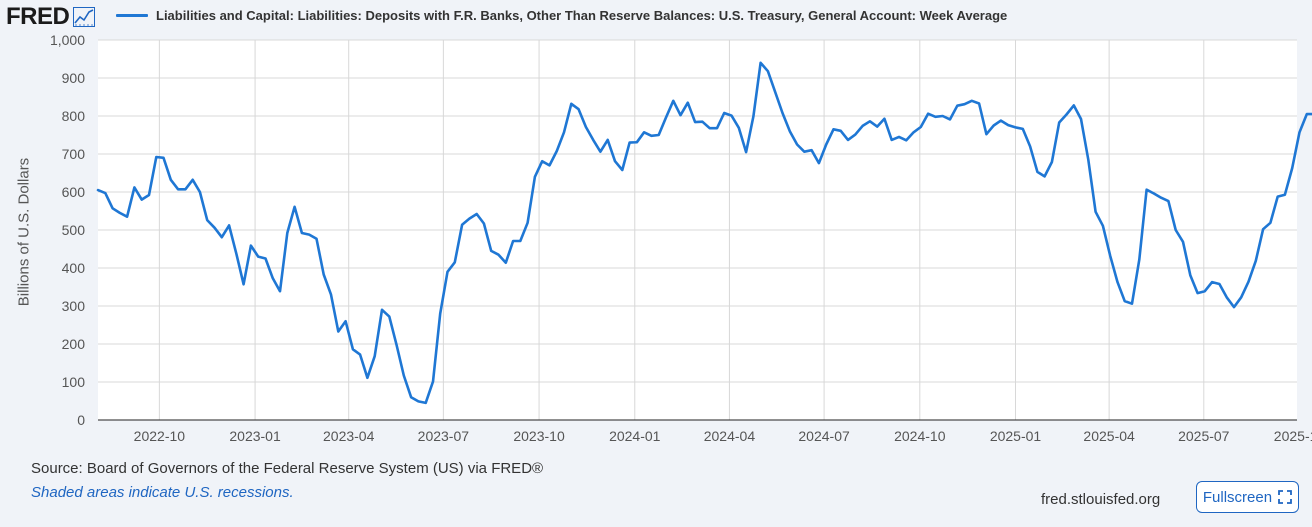 The width and height of the screenshot is (1312, 527). I want to click on legend-swatch, so click(132, 15).